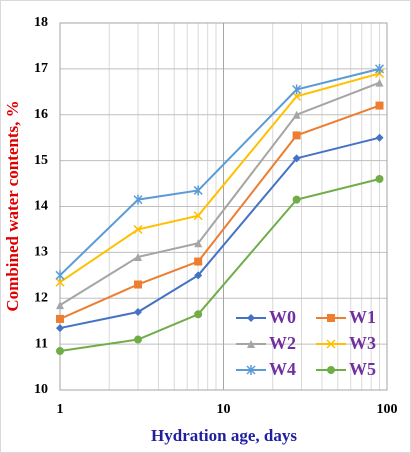  Describe the element at coordinates (41, 206) in the screenshot. I see `y-tick-label: 14` at that location.